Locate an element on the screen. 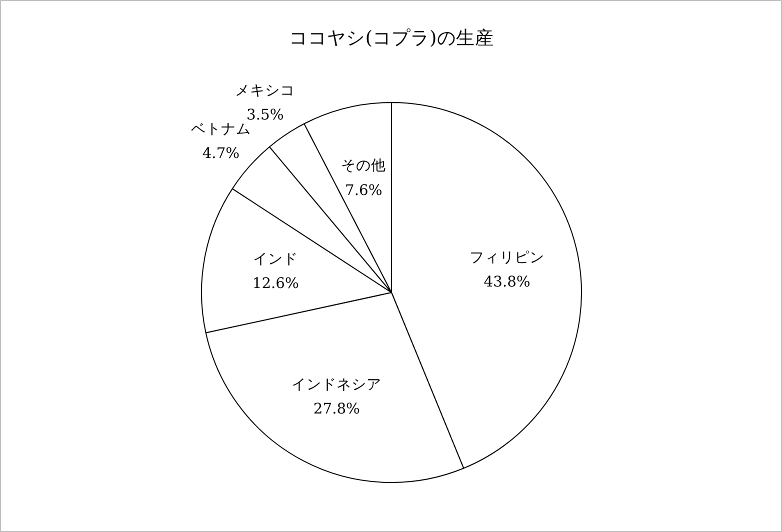 The image size is (782, 532). data-label: 27.8% is located at coordinates (336, 409).